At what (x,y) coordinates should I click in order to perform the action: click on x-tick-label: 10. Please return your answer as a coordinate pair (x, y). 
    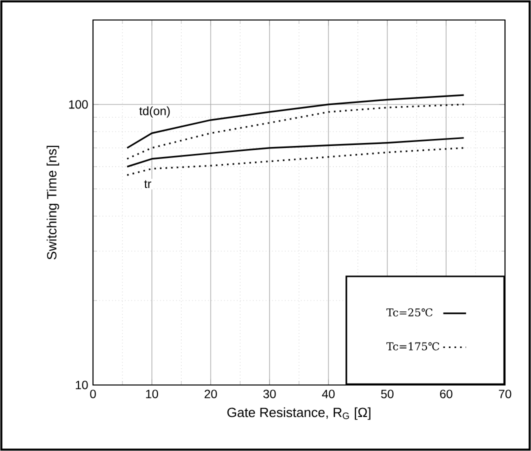
    Looking at the image, I should click on (152, 394).